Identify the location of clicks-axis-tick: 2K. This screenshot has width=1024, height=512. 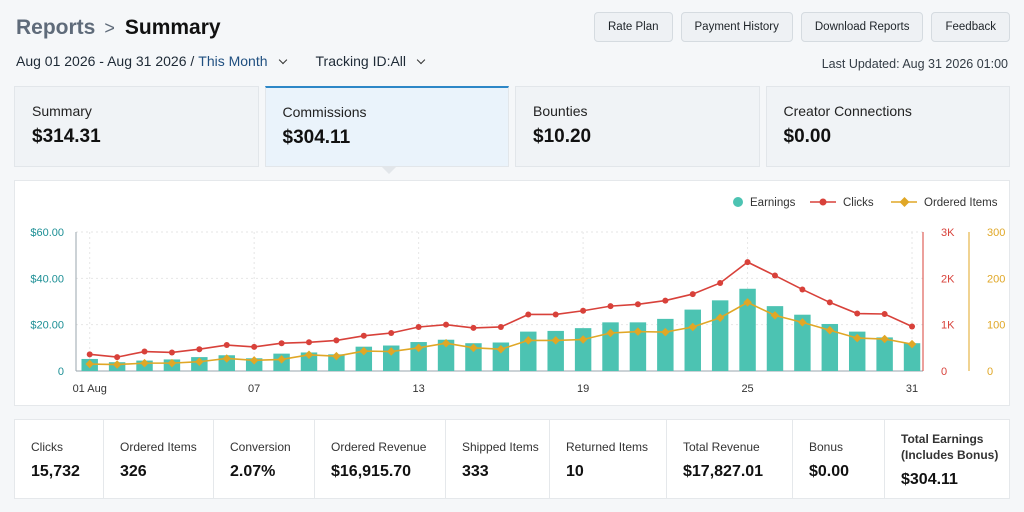
(948, 279).